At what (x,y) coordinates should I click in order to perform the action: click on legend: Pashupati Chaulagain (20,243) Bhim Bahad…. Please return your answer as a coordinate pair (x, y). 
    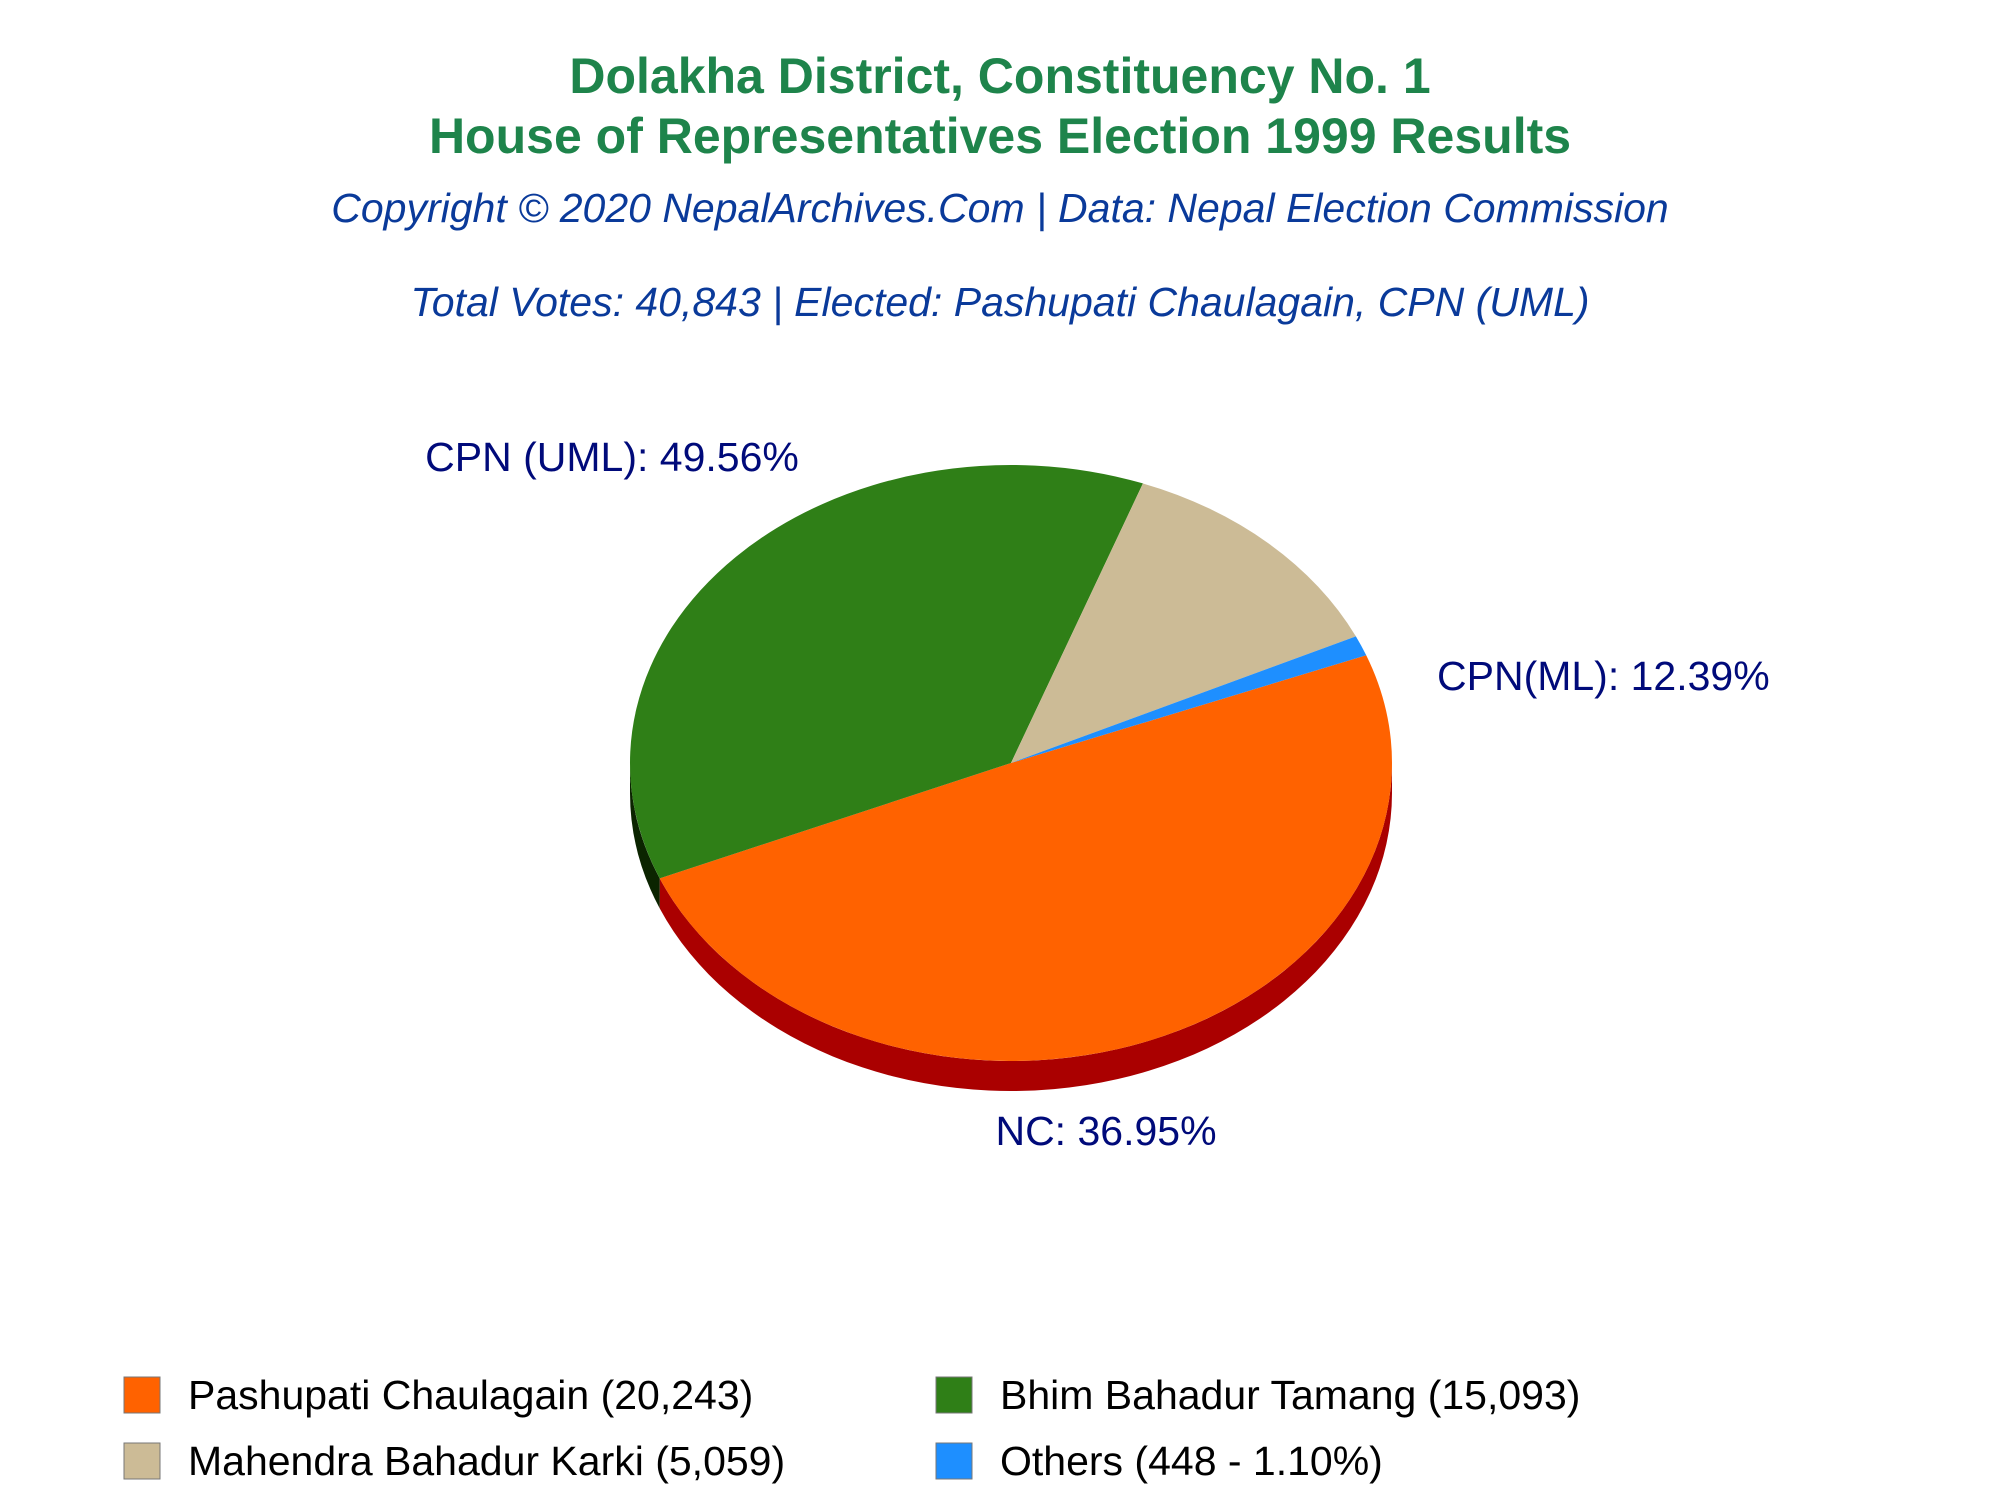
    Looking at the image, I should click on (851, 1428).